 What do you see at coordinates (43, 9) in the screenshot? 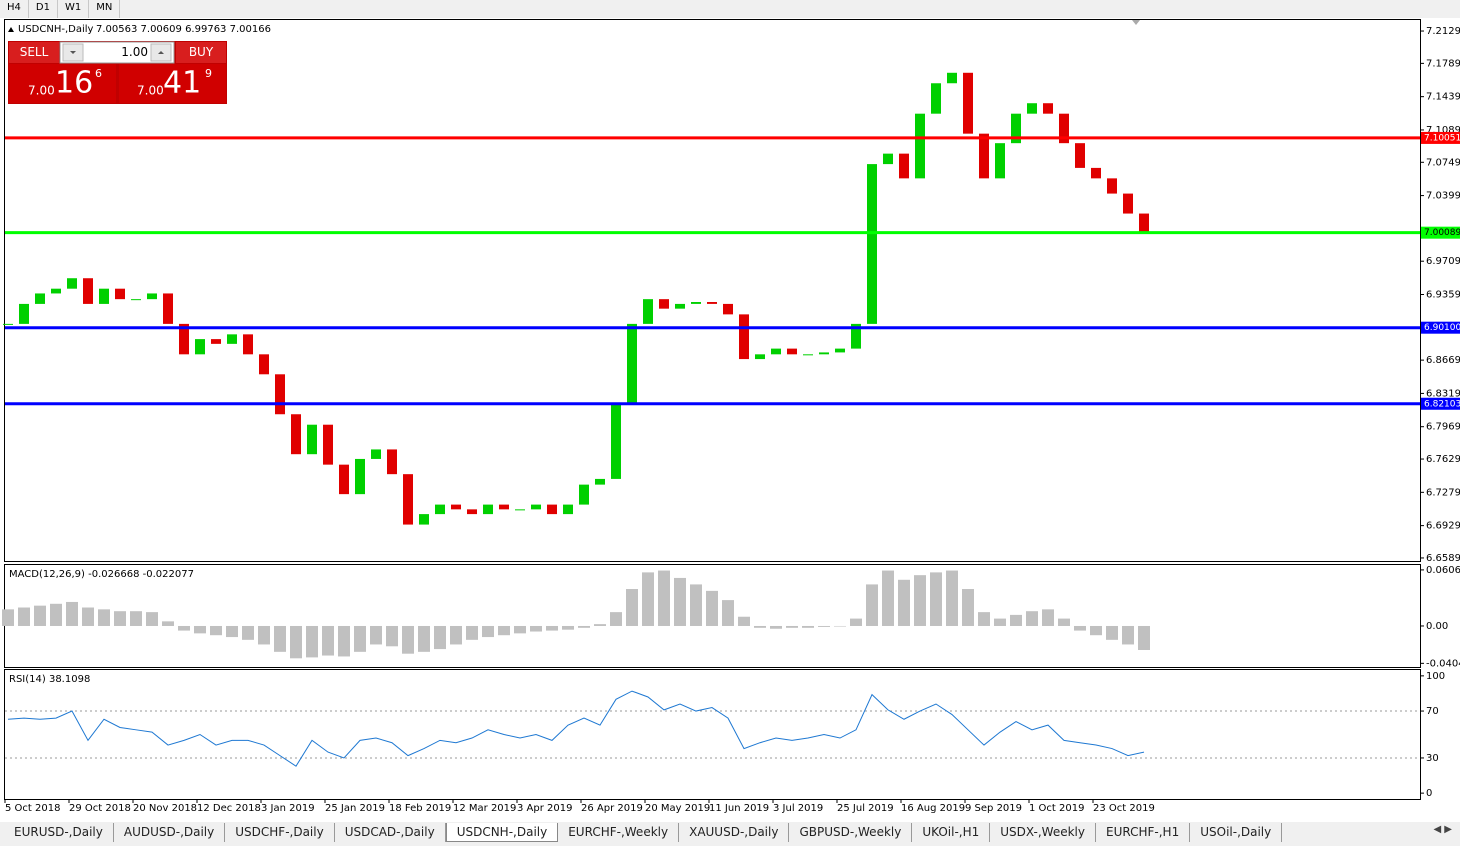
I see `timeframe-button: D1` at bounding box center [43, 9].